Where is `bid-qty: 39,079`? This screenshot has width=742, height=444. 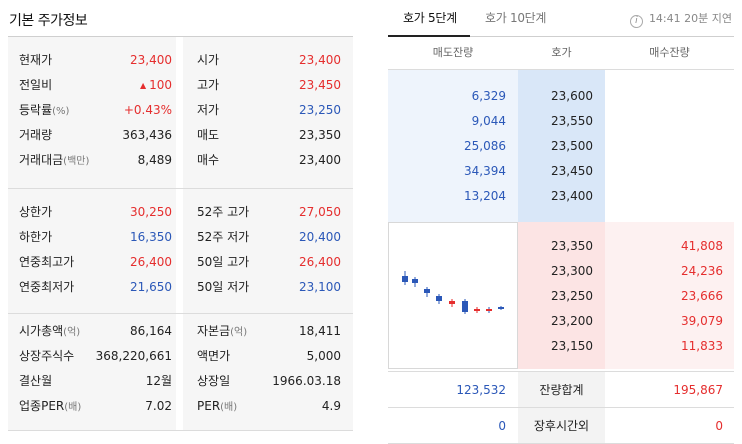
bid-qty: 39,079 is located at coordinates (702, 321).